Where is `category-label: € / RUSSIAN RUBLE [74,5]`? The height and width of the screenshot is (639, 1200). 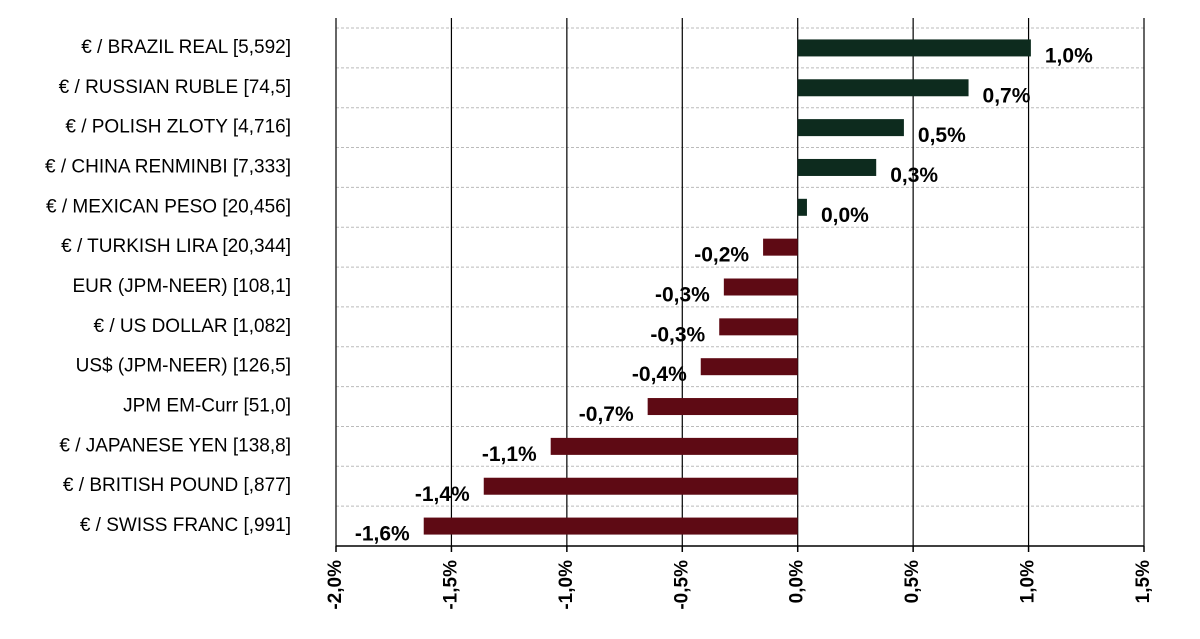
category-label: € / RUSSIAN RUBLE [74,5] is located at coordinates (175, 87).